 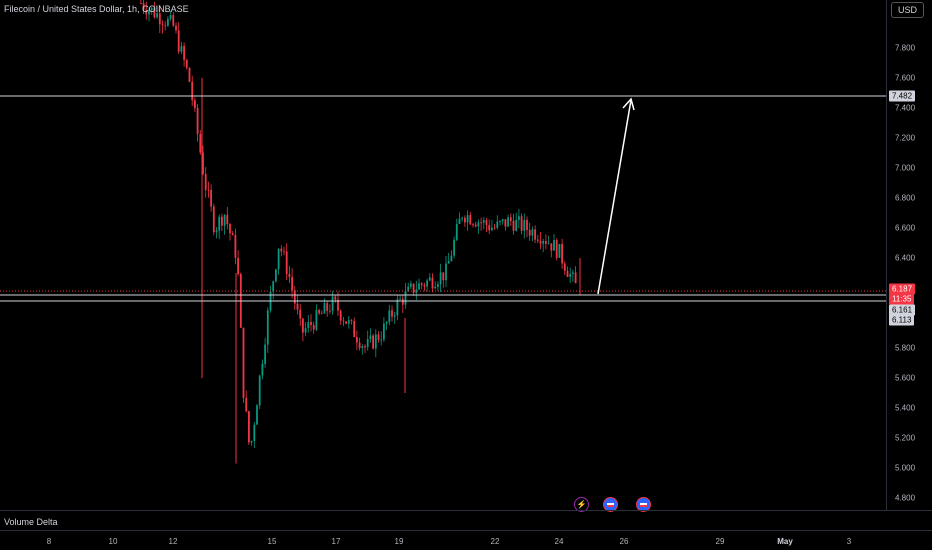 I want to click on price-tick: 5.200, so click(x=905, y=438).